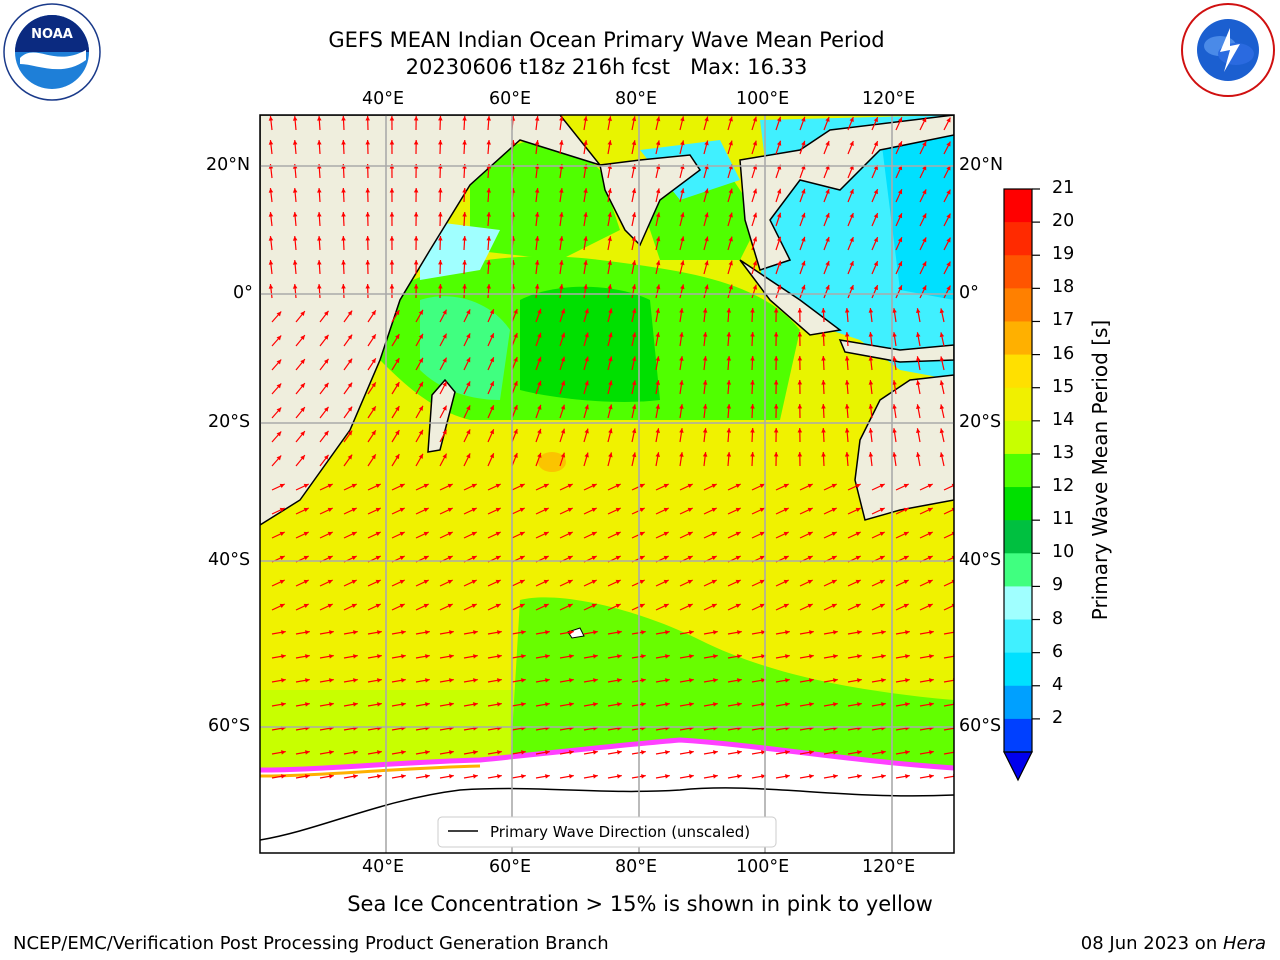 The image size is (1280, 960). I want to click on colorbar-segments, so click(1018, 471).